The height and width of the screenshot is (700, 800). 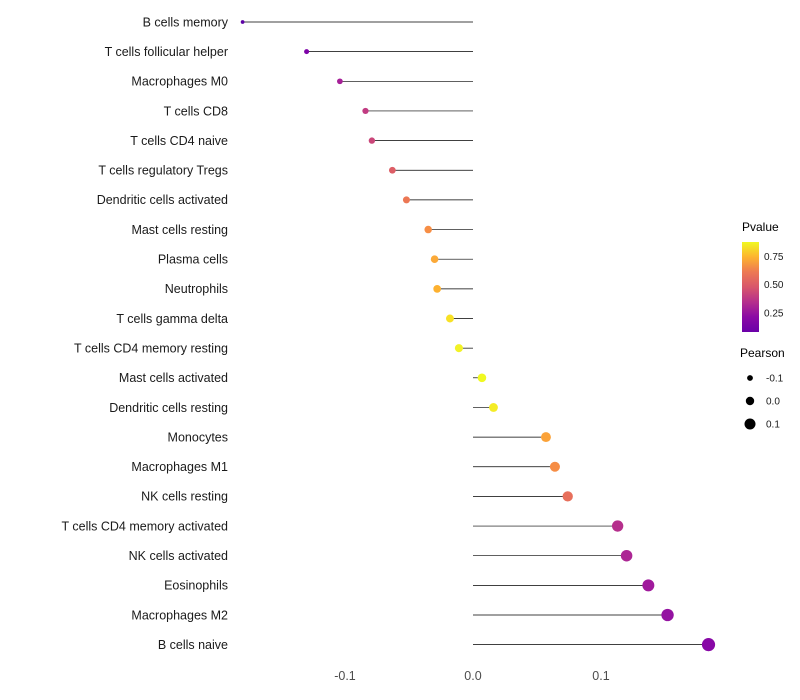 What do you see at coordinates (600, 676) in the screenshot?
I see `x-tick-label: 0.1` at bounding box center [600, 676].